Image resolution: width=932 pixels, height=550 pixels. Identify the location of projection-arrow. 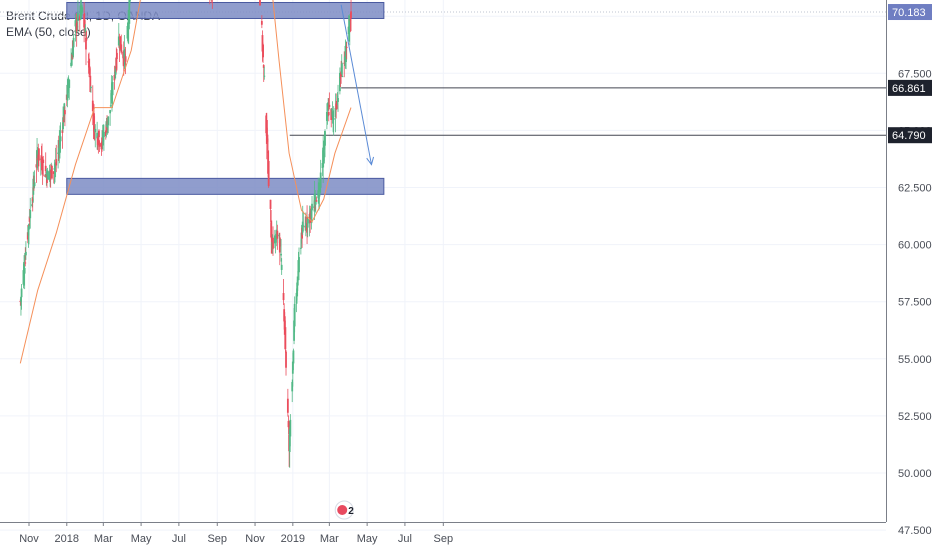
(356, 84).